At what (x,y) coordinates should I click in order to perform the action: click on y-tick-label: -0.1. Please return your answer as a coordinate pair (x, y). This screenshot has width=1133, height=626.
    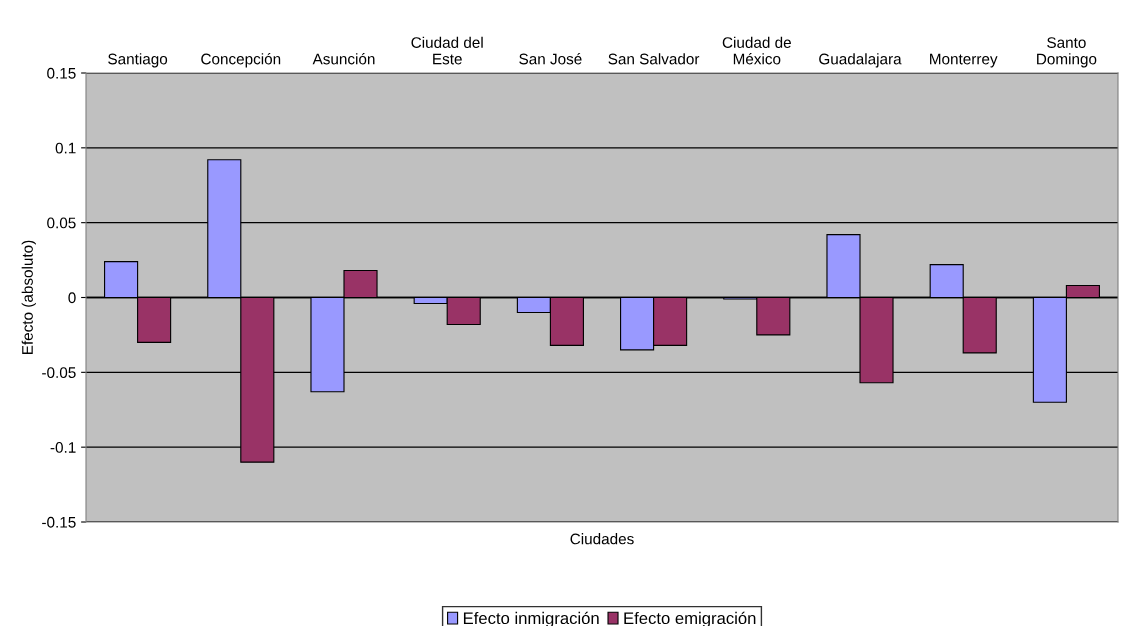
    Looking at the image, I should click on (63, 447).